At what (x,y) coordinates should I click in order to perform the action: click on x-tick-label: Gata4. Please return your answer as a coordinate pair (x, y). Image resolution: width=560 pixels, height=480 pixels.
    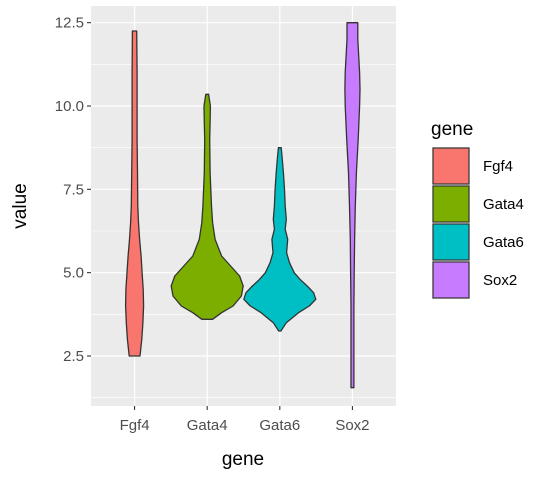
    Looking at the image, I should click on (207, 425).